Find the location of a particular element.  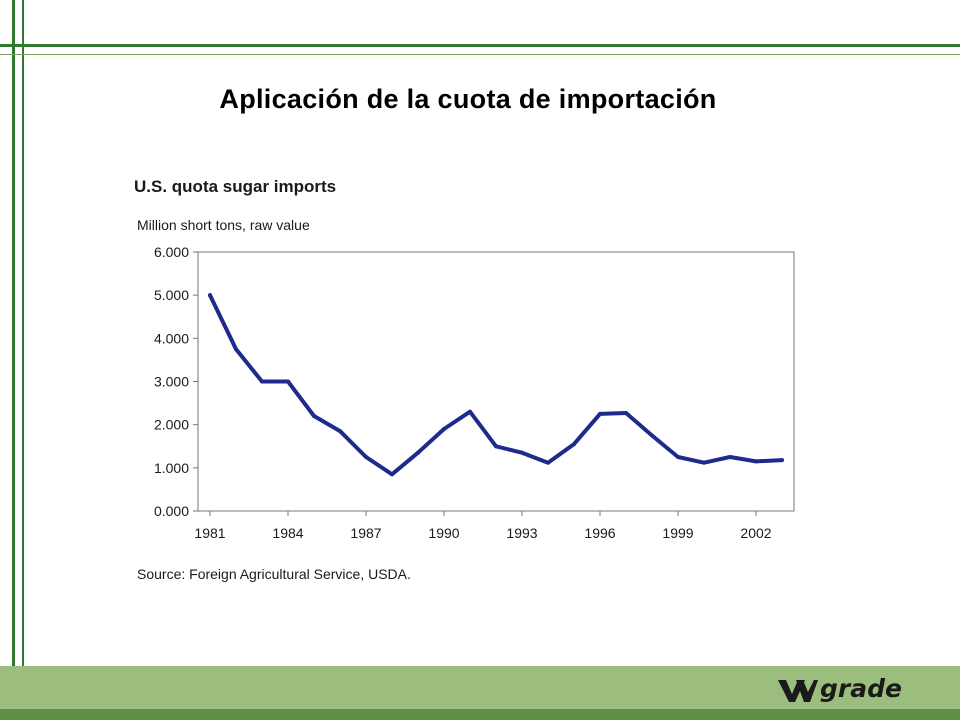

x-tick-label: 1996 is located at coordinates (599, 533).